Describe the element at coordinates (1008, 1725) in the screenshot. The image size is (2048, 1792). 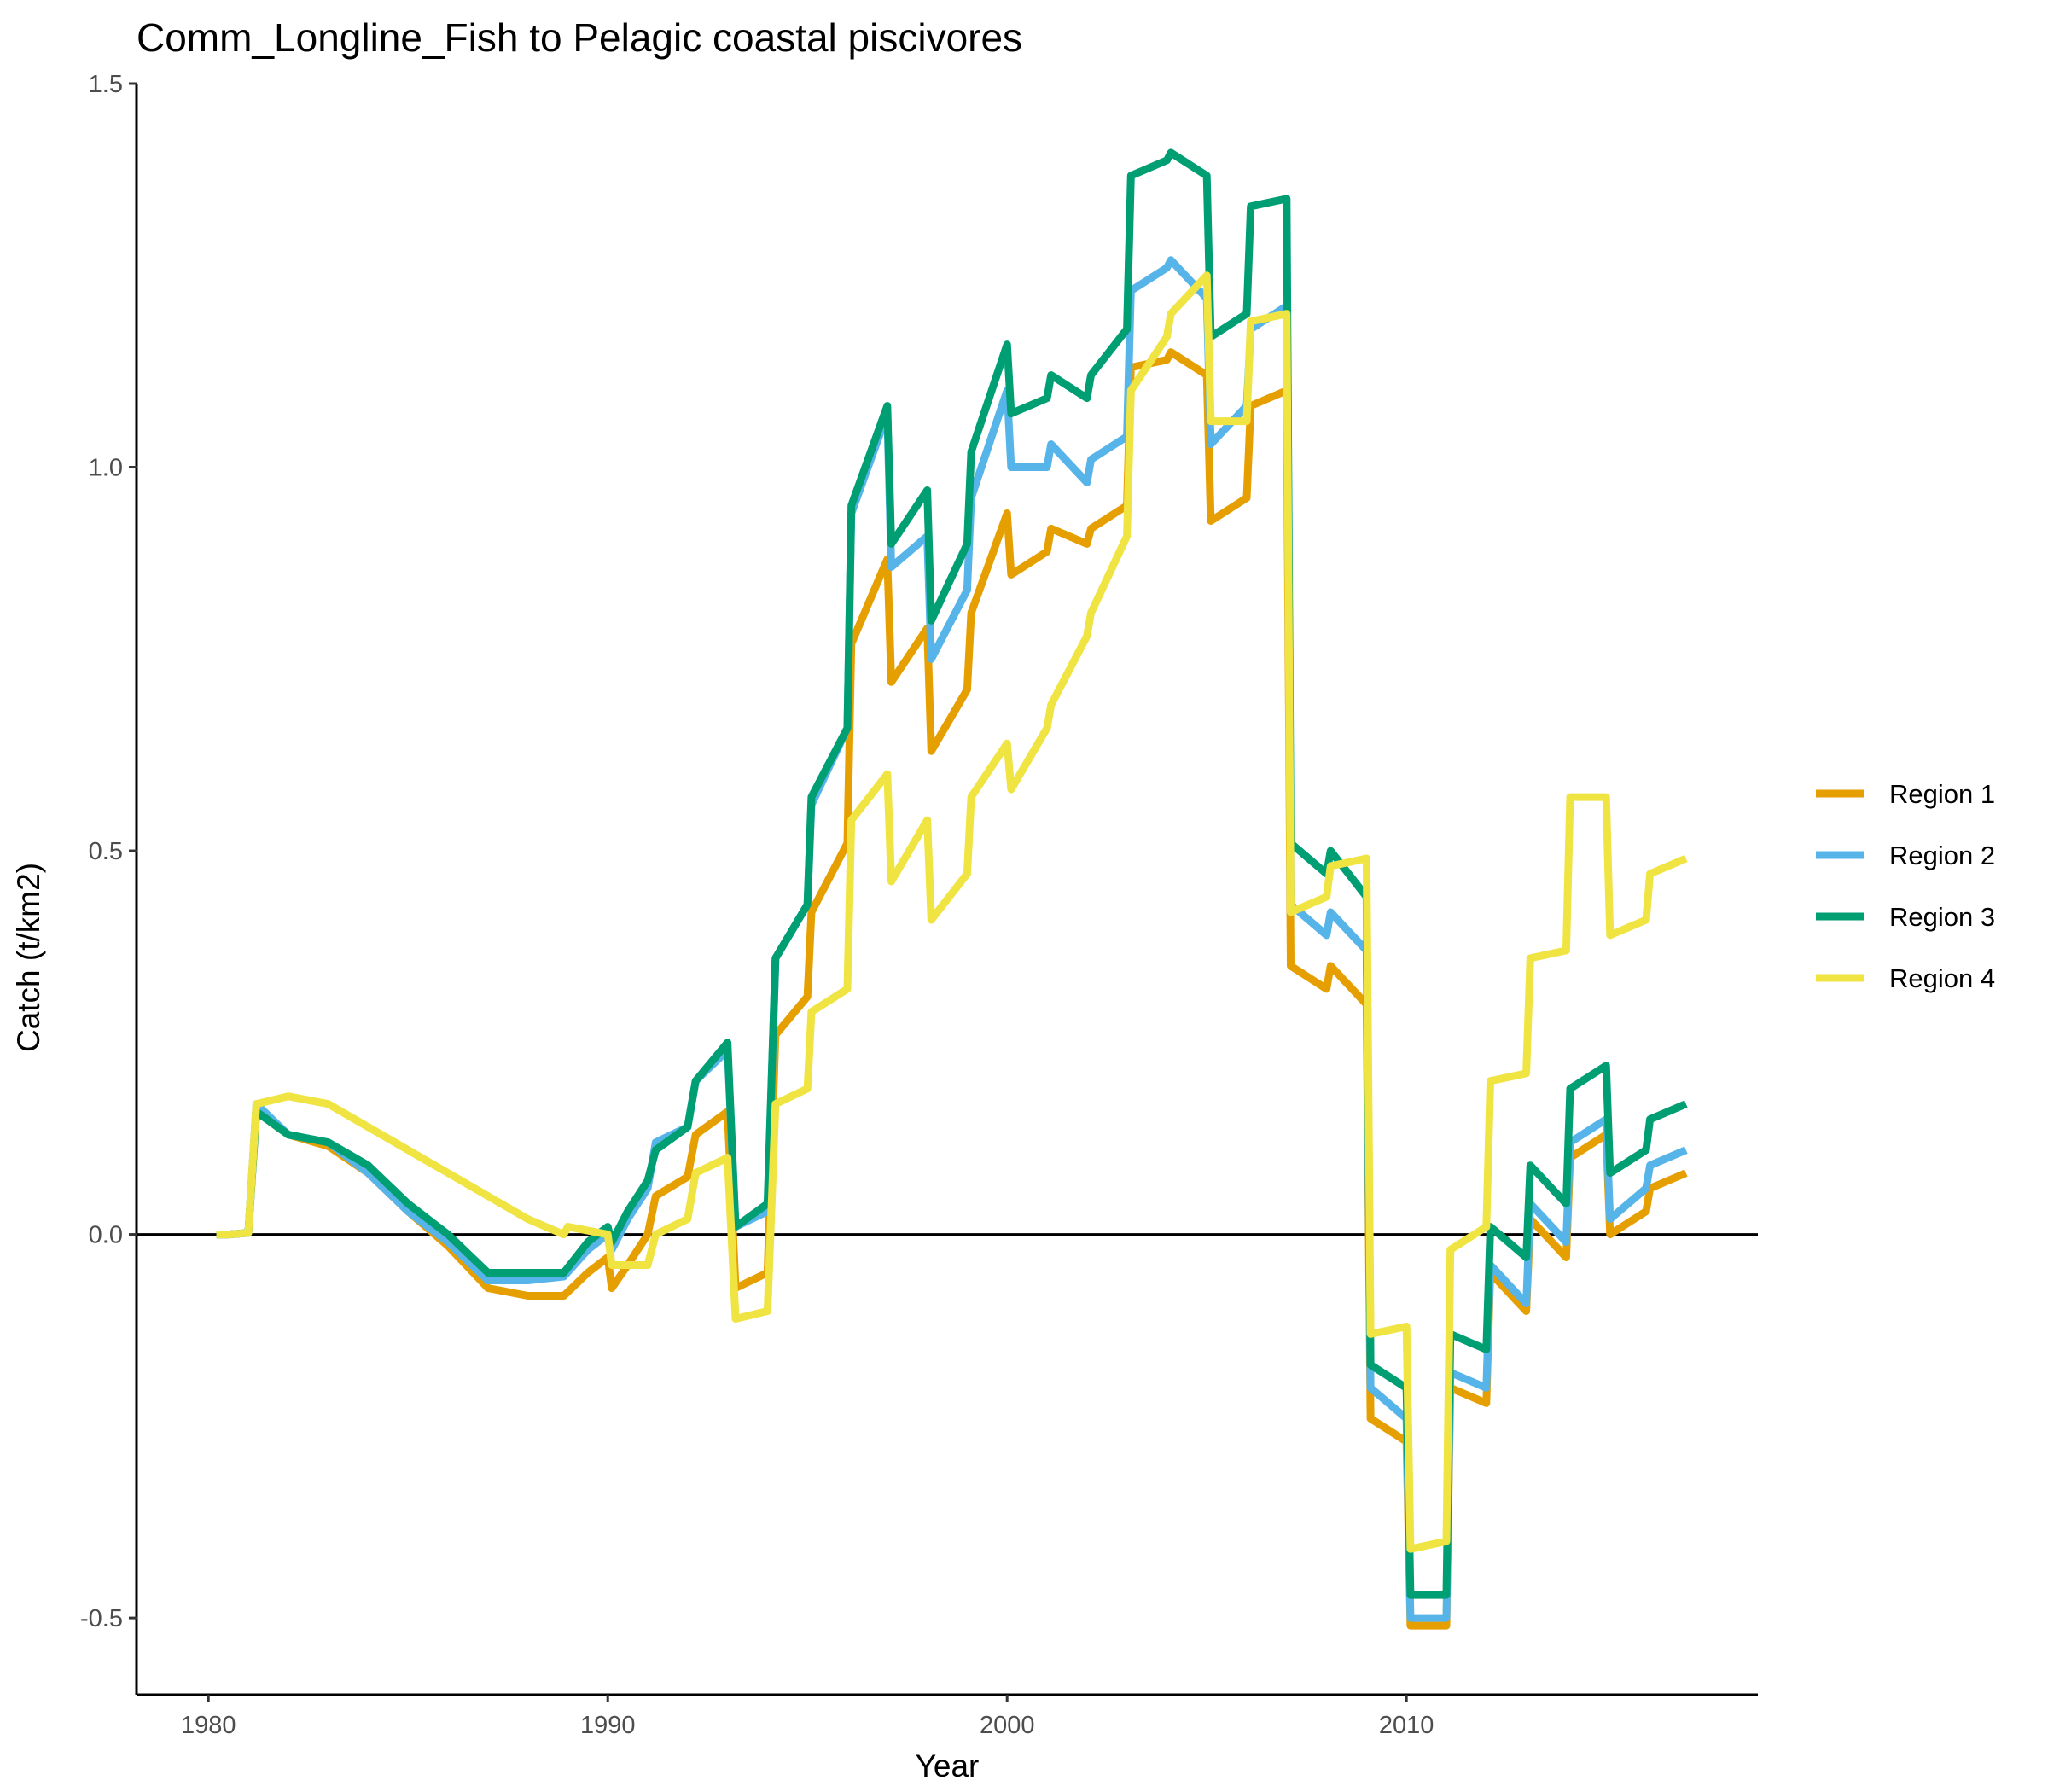
I see `x-tick-label: 2000` at that location.